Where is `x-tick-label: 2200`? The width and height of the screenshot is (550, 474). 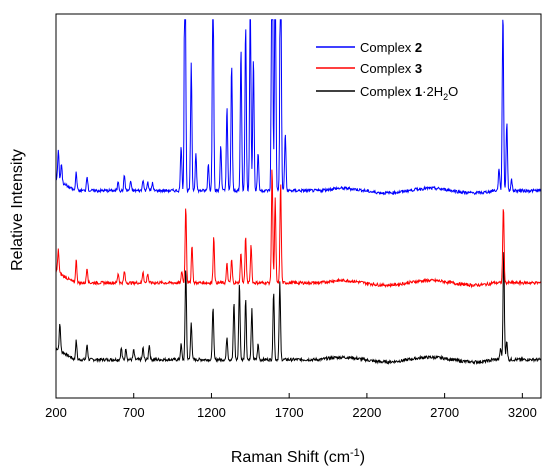
x-tick-label: 2200 is located at coordinates (366, 412).